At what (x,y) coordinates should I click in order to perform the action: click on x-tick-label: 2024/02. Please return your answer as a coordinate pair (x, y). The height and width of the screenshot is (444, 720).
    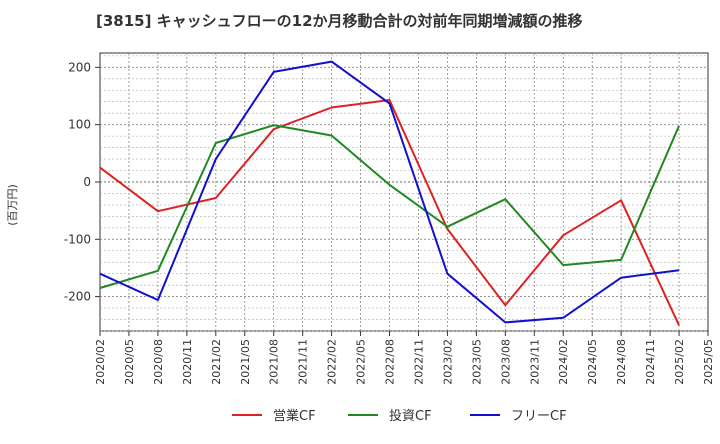
    Looking at the image, I should click on (563, 362).